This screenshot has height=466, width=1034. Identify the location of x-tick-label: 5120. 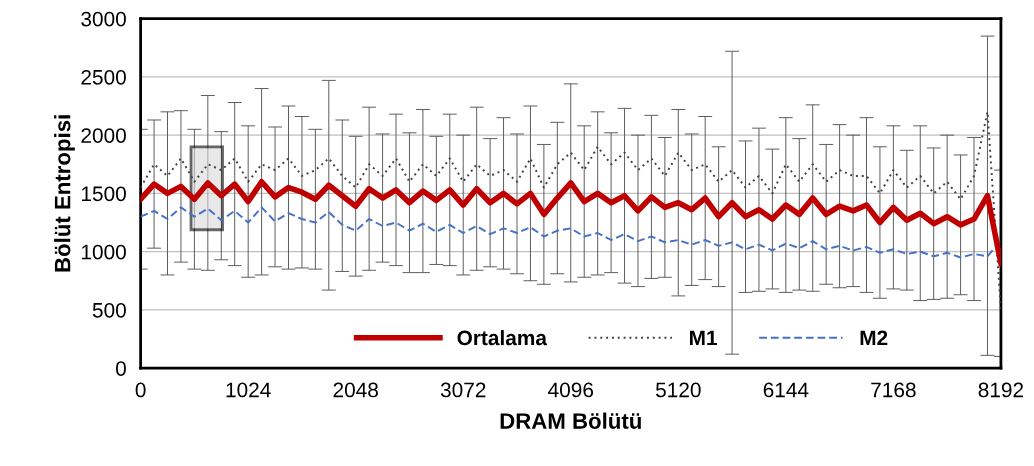
(678, 390).